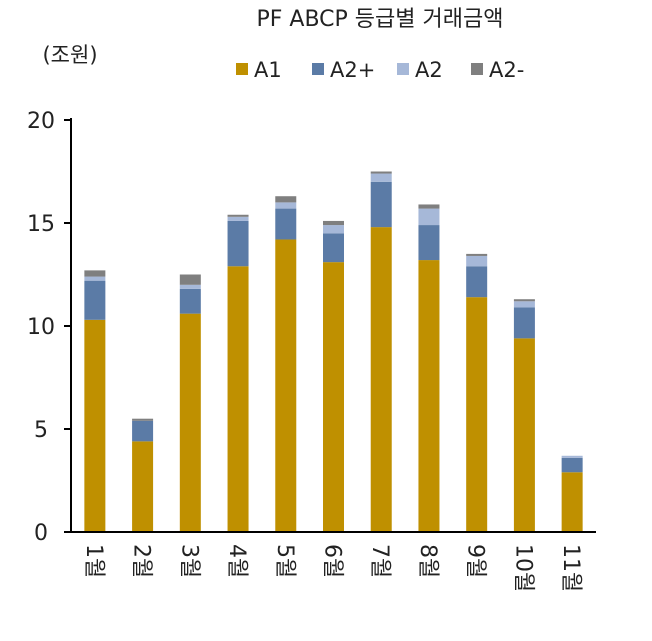  I want to click on x-tick-label: 5월, so click(284, 561).